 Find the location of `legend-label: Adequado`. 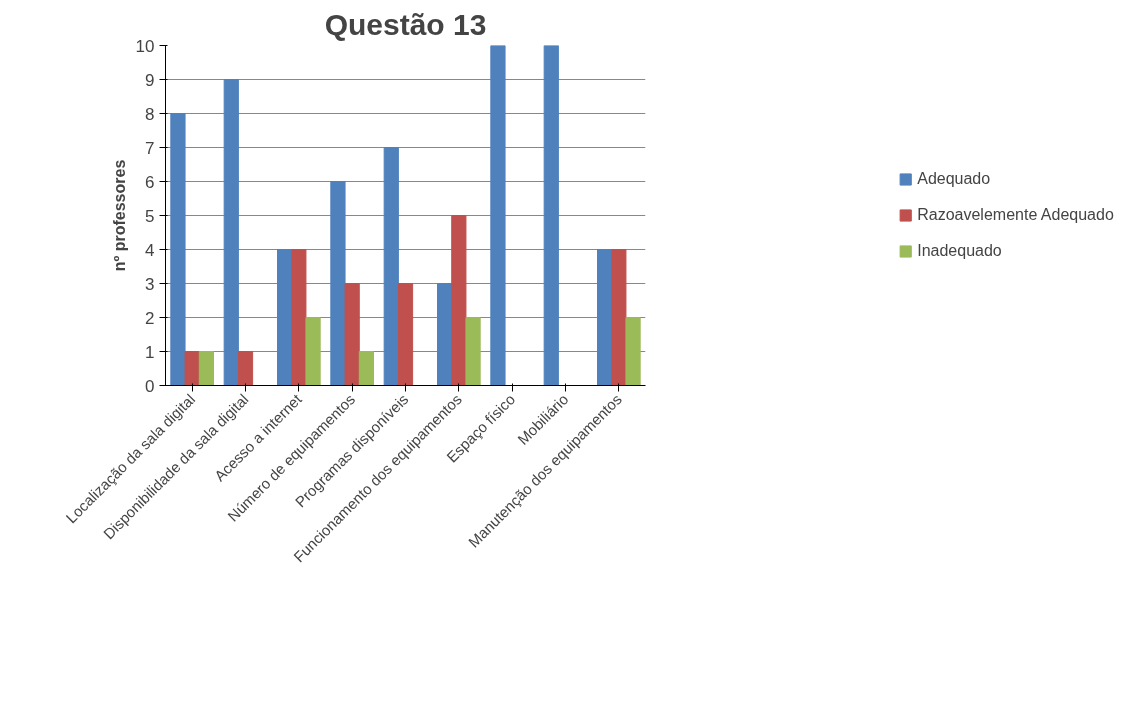

legend-label: Adequado is located at coordinates (954, 179).